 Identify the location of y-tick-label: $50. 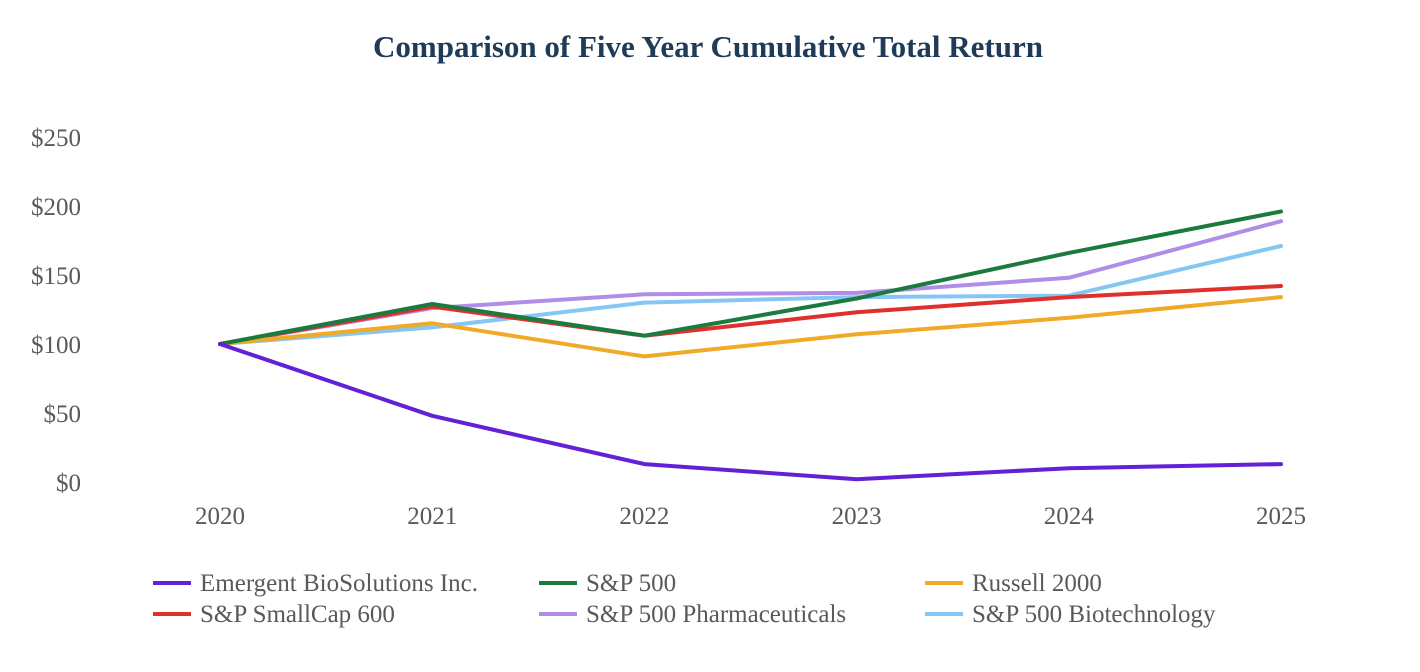
(63, 414).